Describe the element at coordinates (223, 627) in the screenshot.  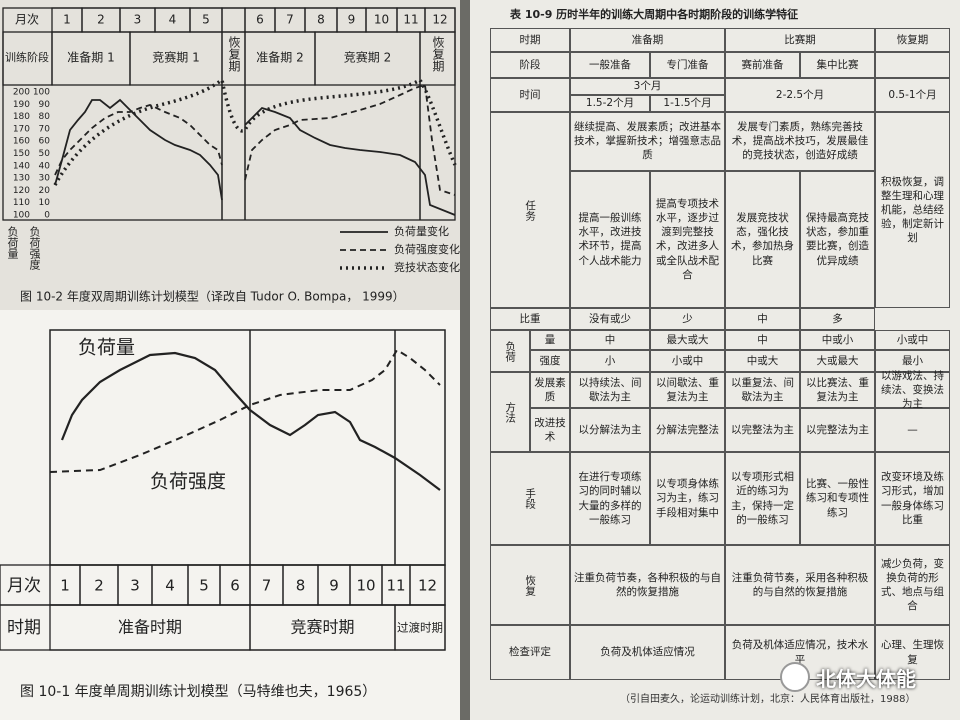
I see `periods-row` at that location.